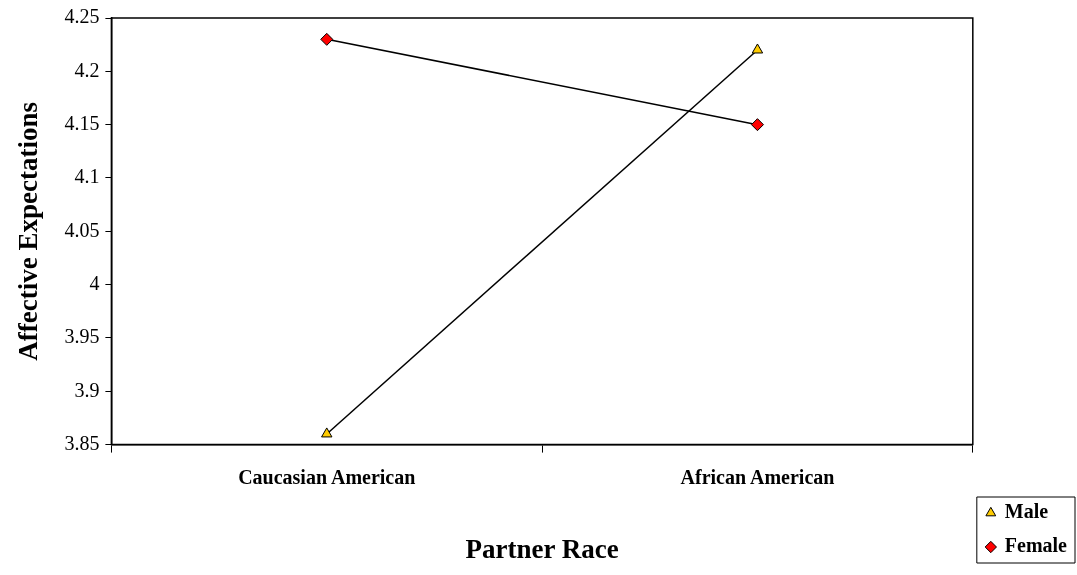 The image size is (1077, 575). Describe the element at coordinates (757, 476) in the screenshot. I see `x-tick-label: African American` at that location.